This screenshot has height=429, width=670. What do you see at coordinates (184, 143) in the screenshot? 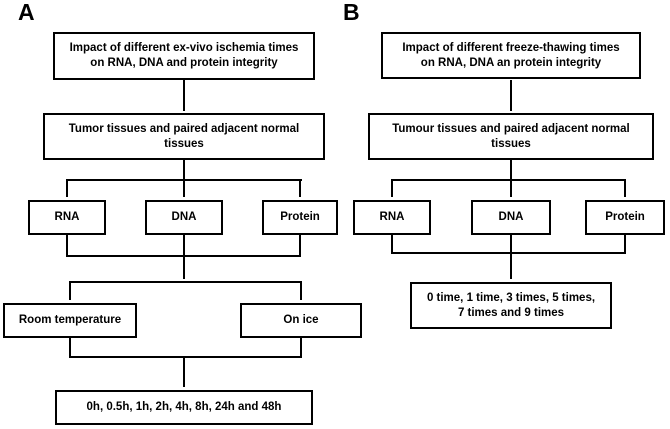
I see `panel-a-tissue-line2: tissues` at bounding box center [184, 143].